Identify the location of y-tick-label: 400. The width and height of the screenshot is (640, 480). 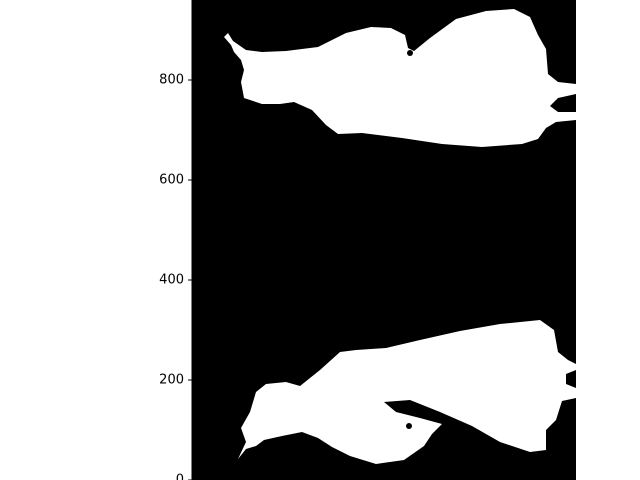
(171, 280).